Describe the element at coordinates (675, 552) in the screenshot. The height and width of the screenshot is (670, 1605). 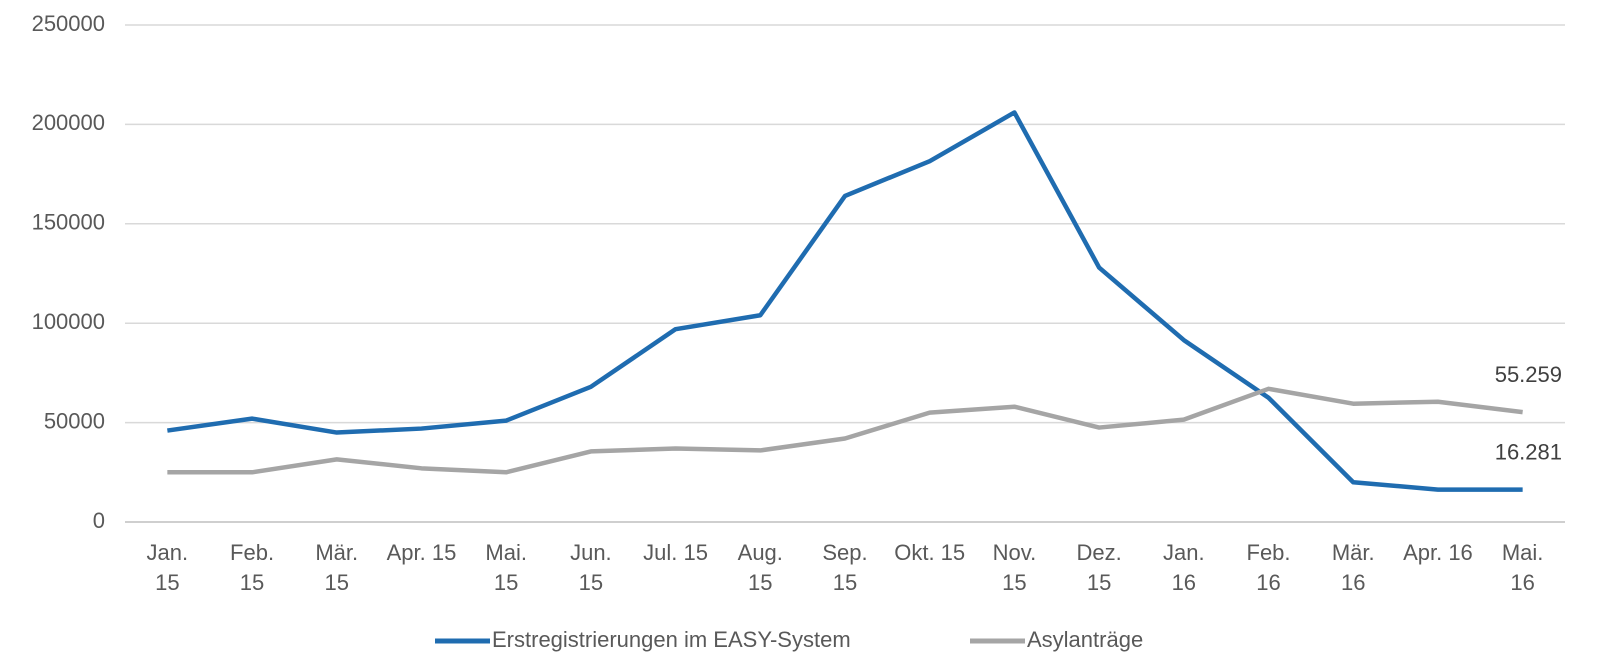
I see `x-tick-label: Jul. 15` at that location.